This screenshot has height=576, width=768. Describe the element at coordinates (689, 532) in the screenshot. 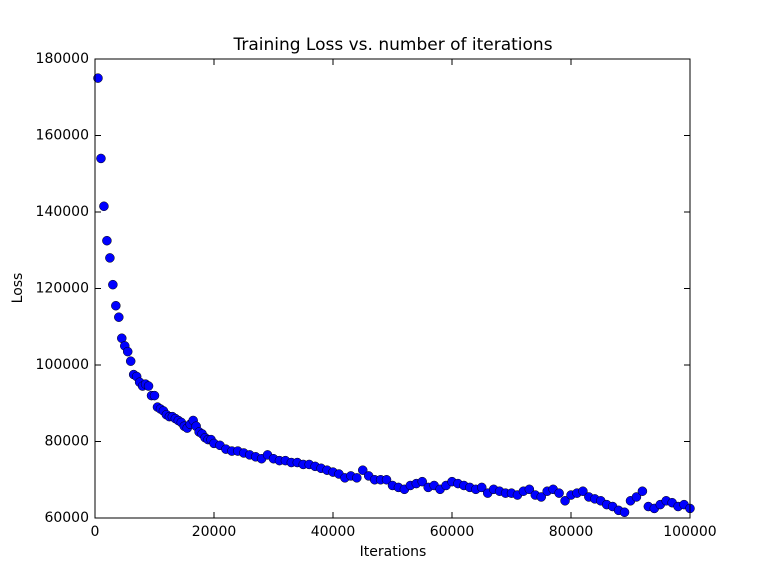

I see `x-tick-label: 100000` at that location.